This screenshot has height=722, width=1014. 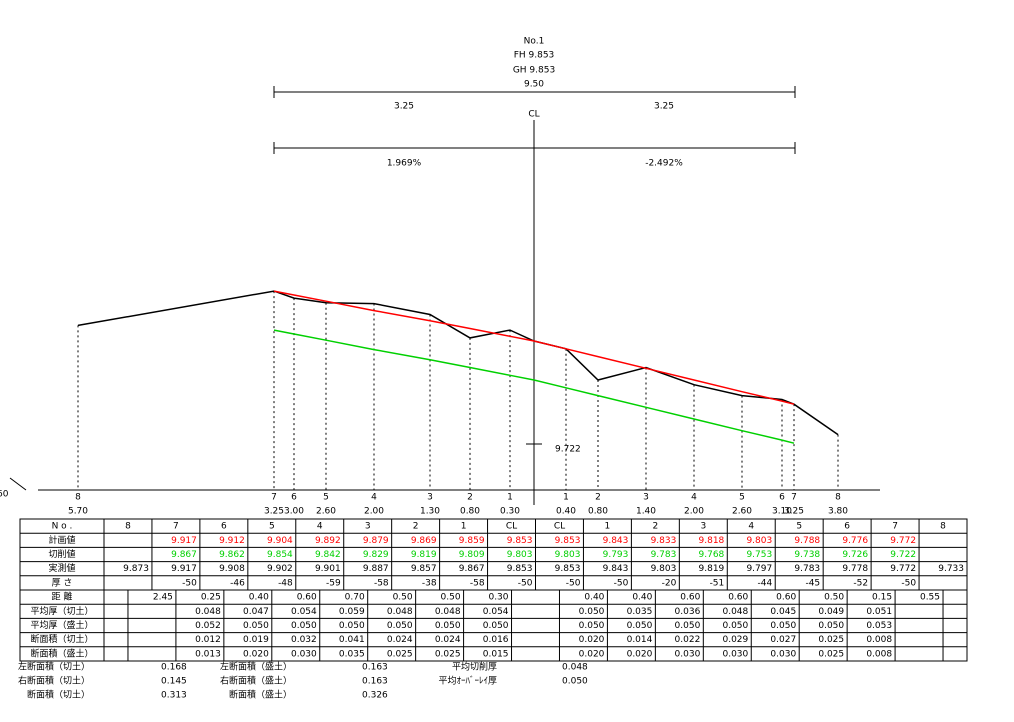 What do you see at coordinates (404, 107) in the screenshot?
I see `left-width: 3.25` at bounding box center [404, 107].